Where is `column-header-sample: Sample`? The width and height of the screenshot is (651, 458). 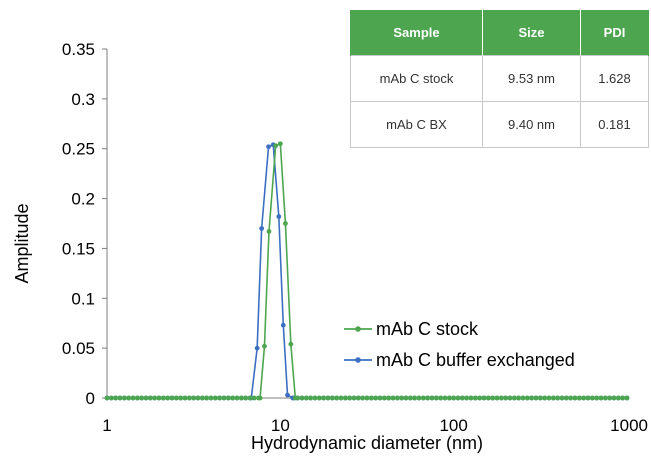 column-header-sample: Sample is located at coordinates (416, 33).